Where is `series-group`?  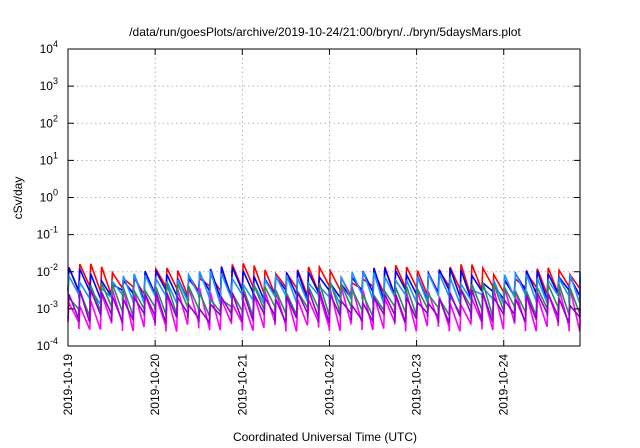
series-group is located at coordinates (324, 297).